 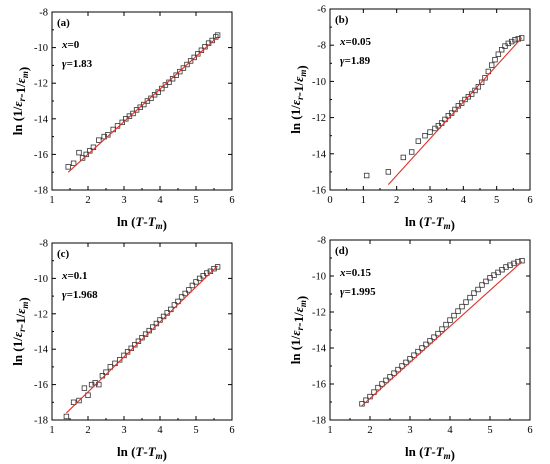 What do you see at coordinates (321, 46) in the screenshot?
I see `y-tick-label: -8` at bounding box center [321, 46].